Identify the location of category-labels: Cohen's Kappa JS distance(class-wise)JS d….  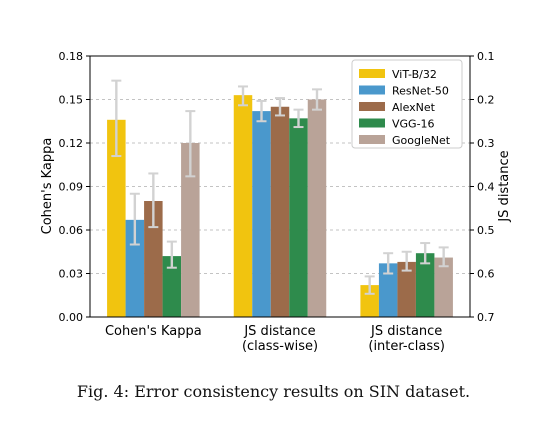
(275, 339).